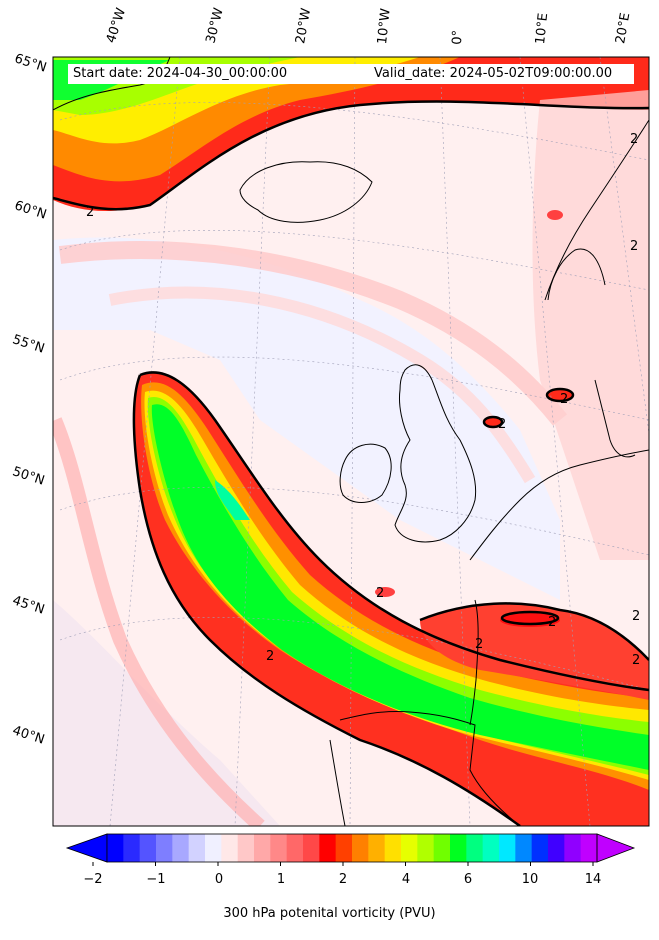  What do you see at coordinates (337, 782) in the screenshot?
I see `africa-coast` at bounding box center [337, 782].